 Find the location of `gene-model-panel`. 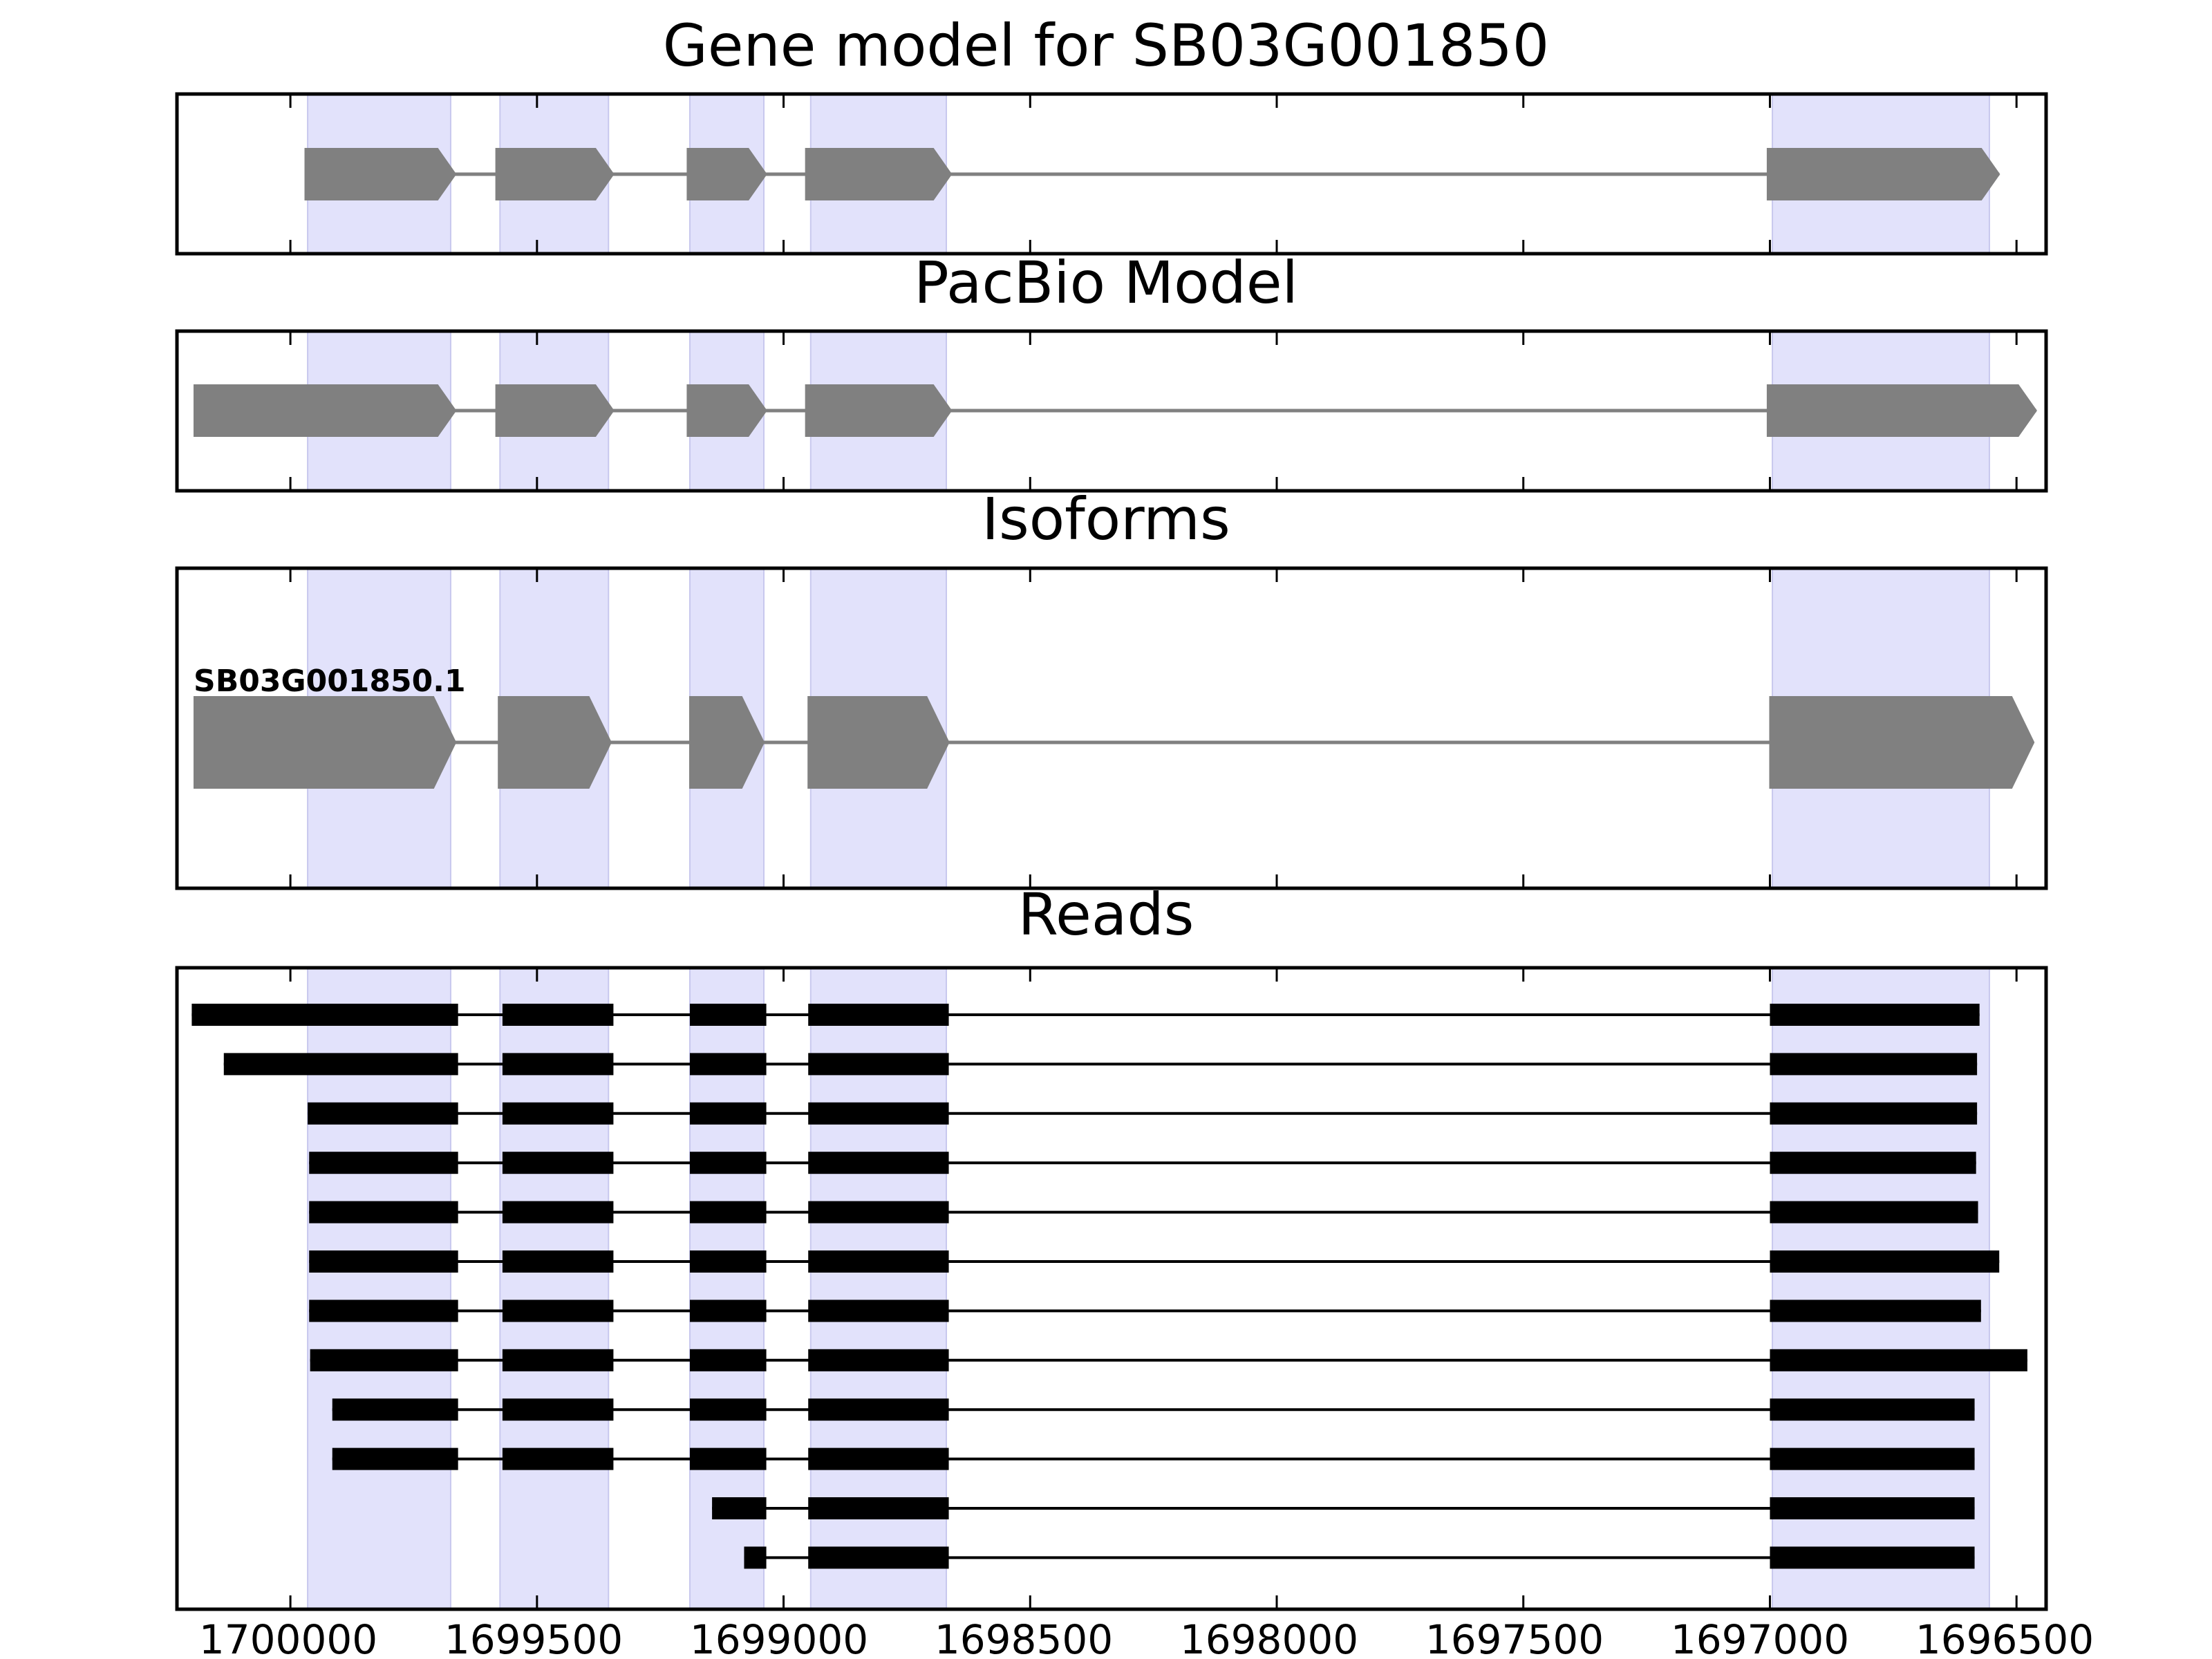

gene-model-panel is located at coordinates (1111, 174).